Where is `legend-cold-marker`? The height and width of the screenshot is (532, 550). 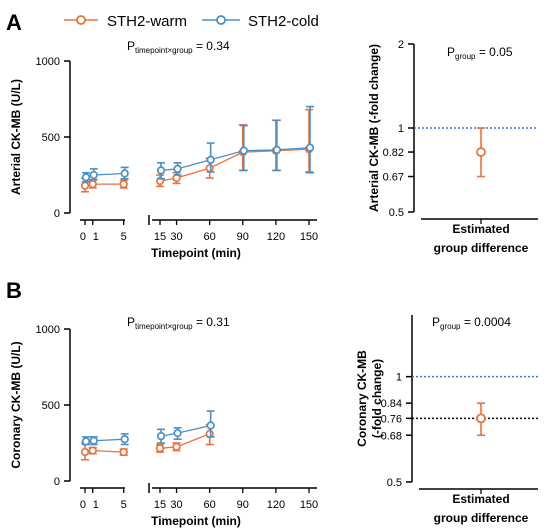
legend-cold-marker is located at coordinates (221, 20).